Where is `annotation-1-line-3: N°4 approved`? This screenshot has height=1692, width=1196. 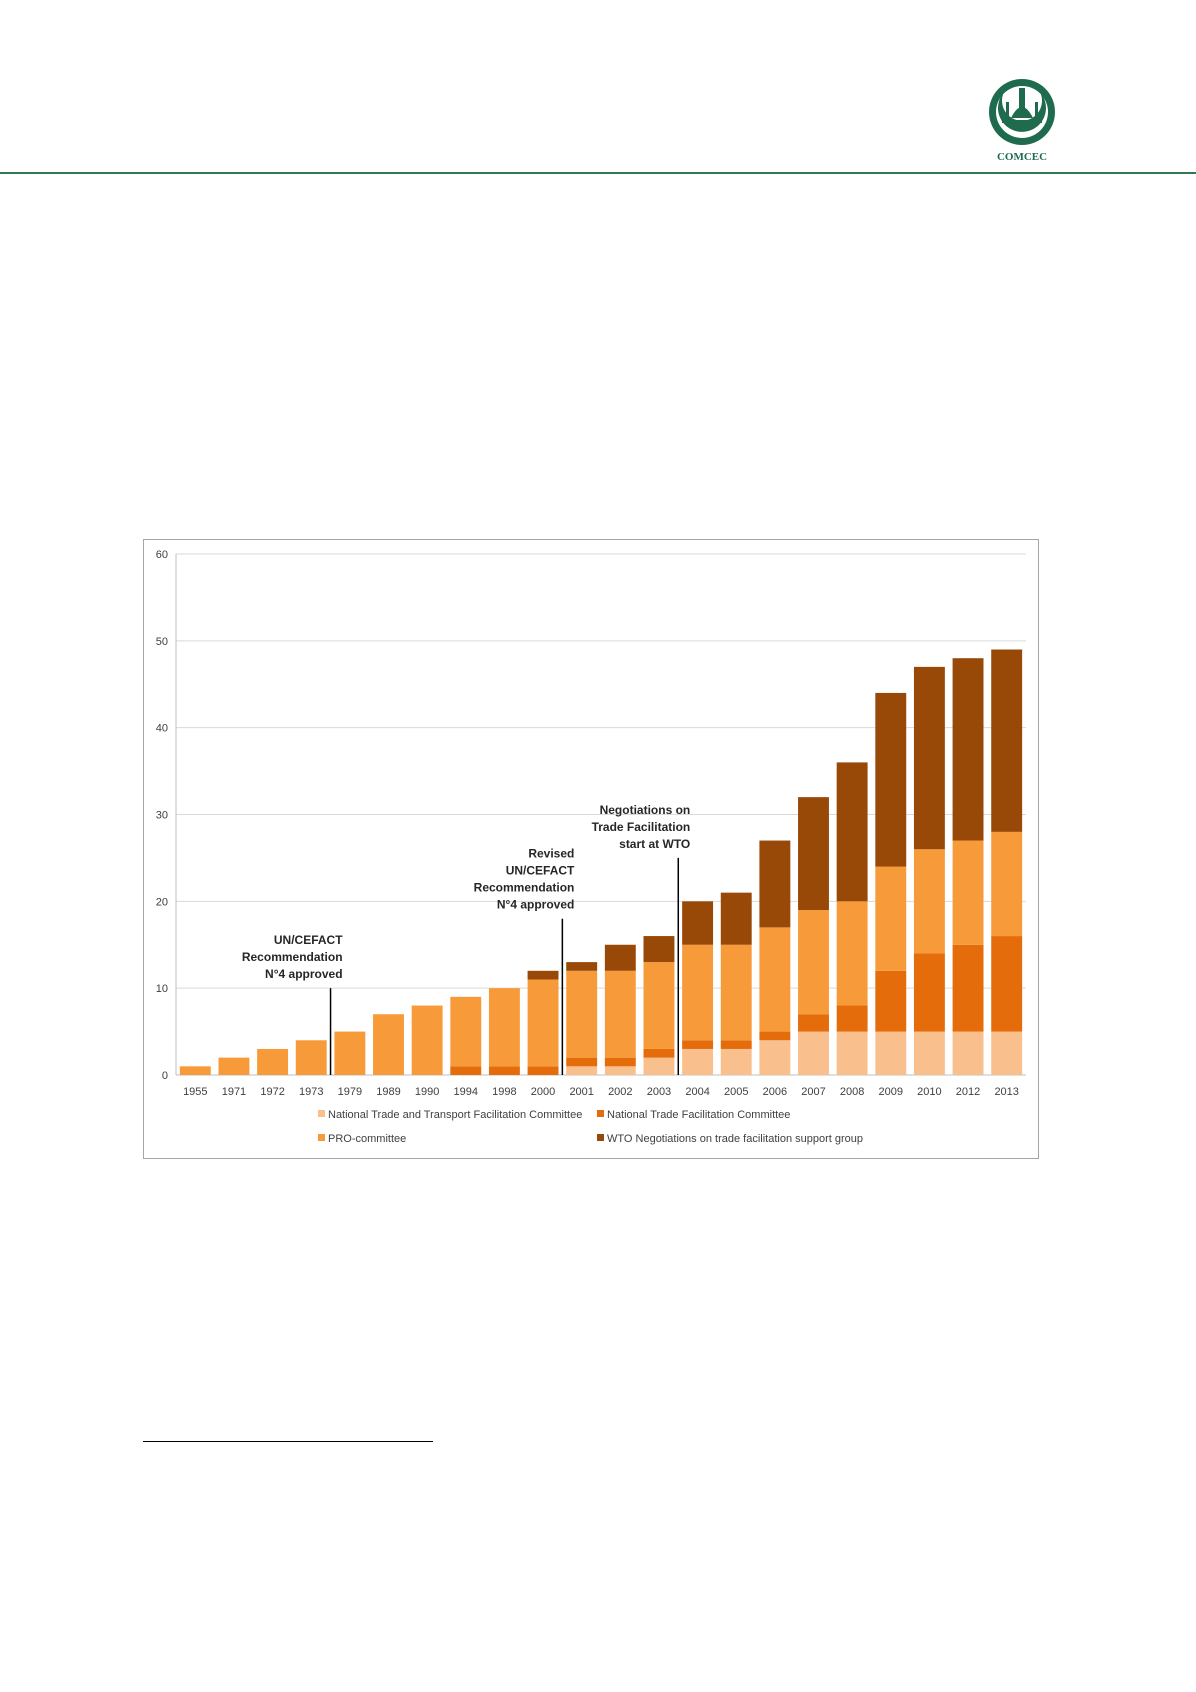
annotation-1-line-3: N°4 approved is located at coordinates (303, 974).